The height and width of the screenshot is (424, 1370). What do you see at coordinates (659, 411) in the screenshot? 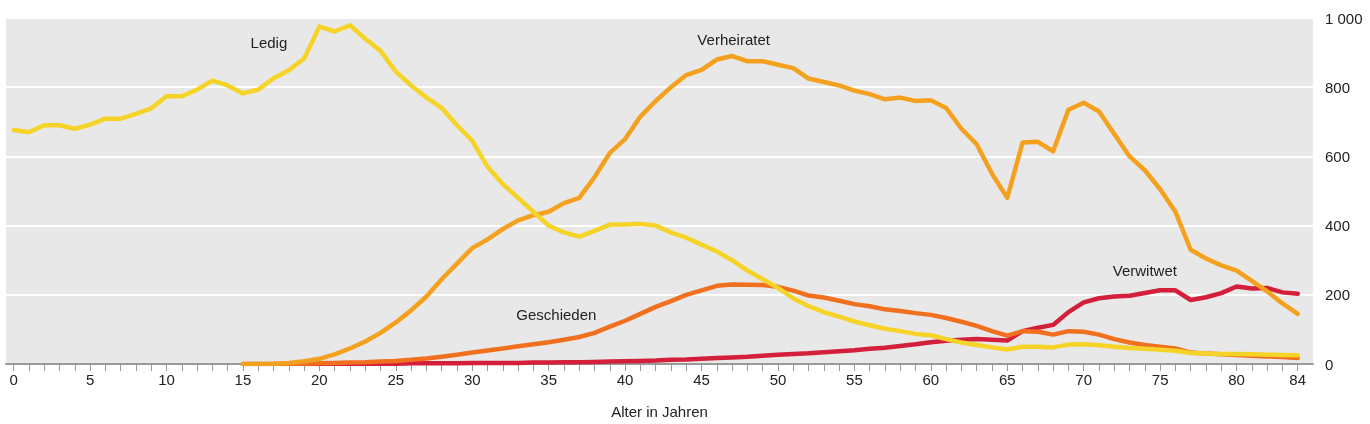
I see `x-axis-title: Alter in Jahren` at bounding box center [659, 411].